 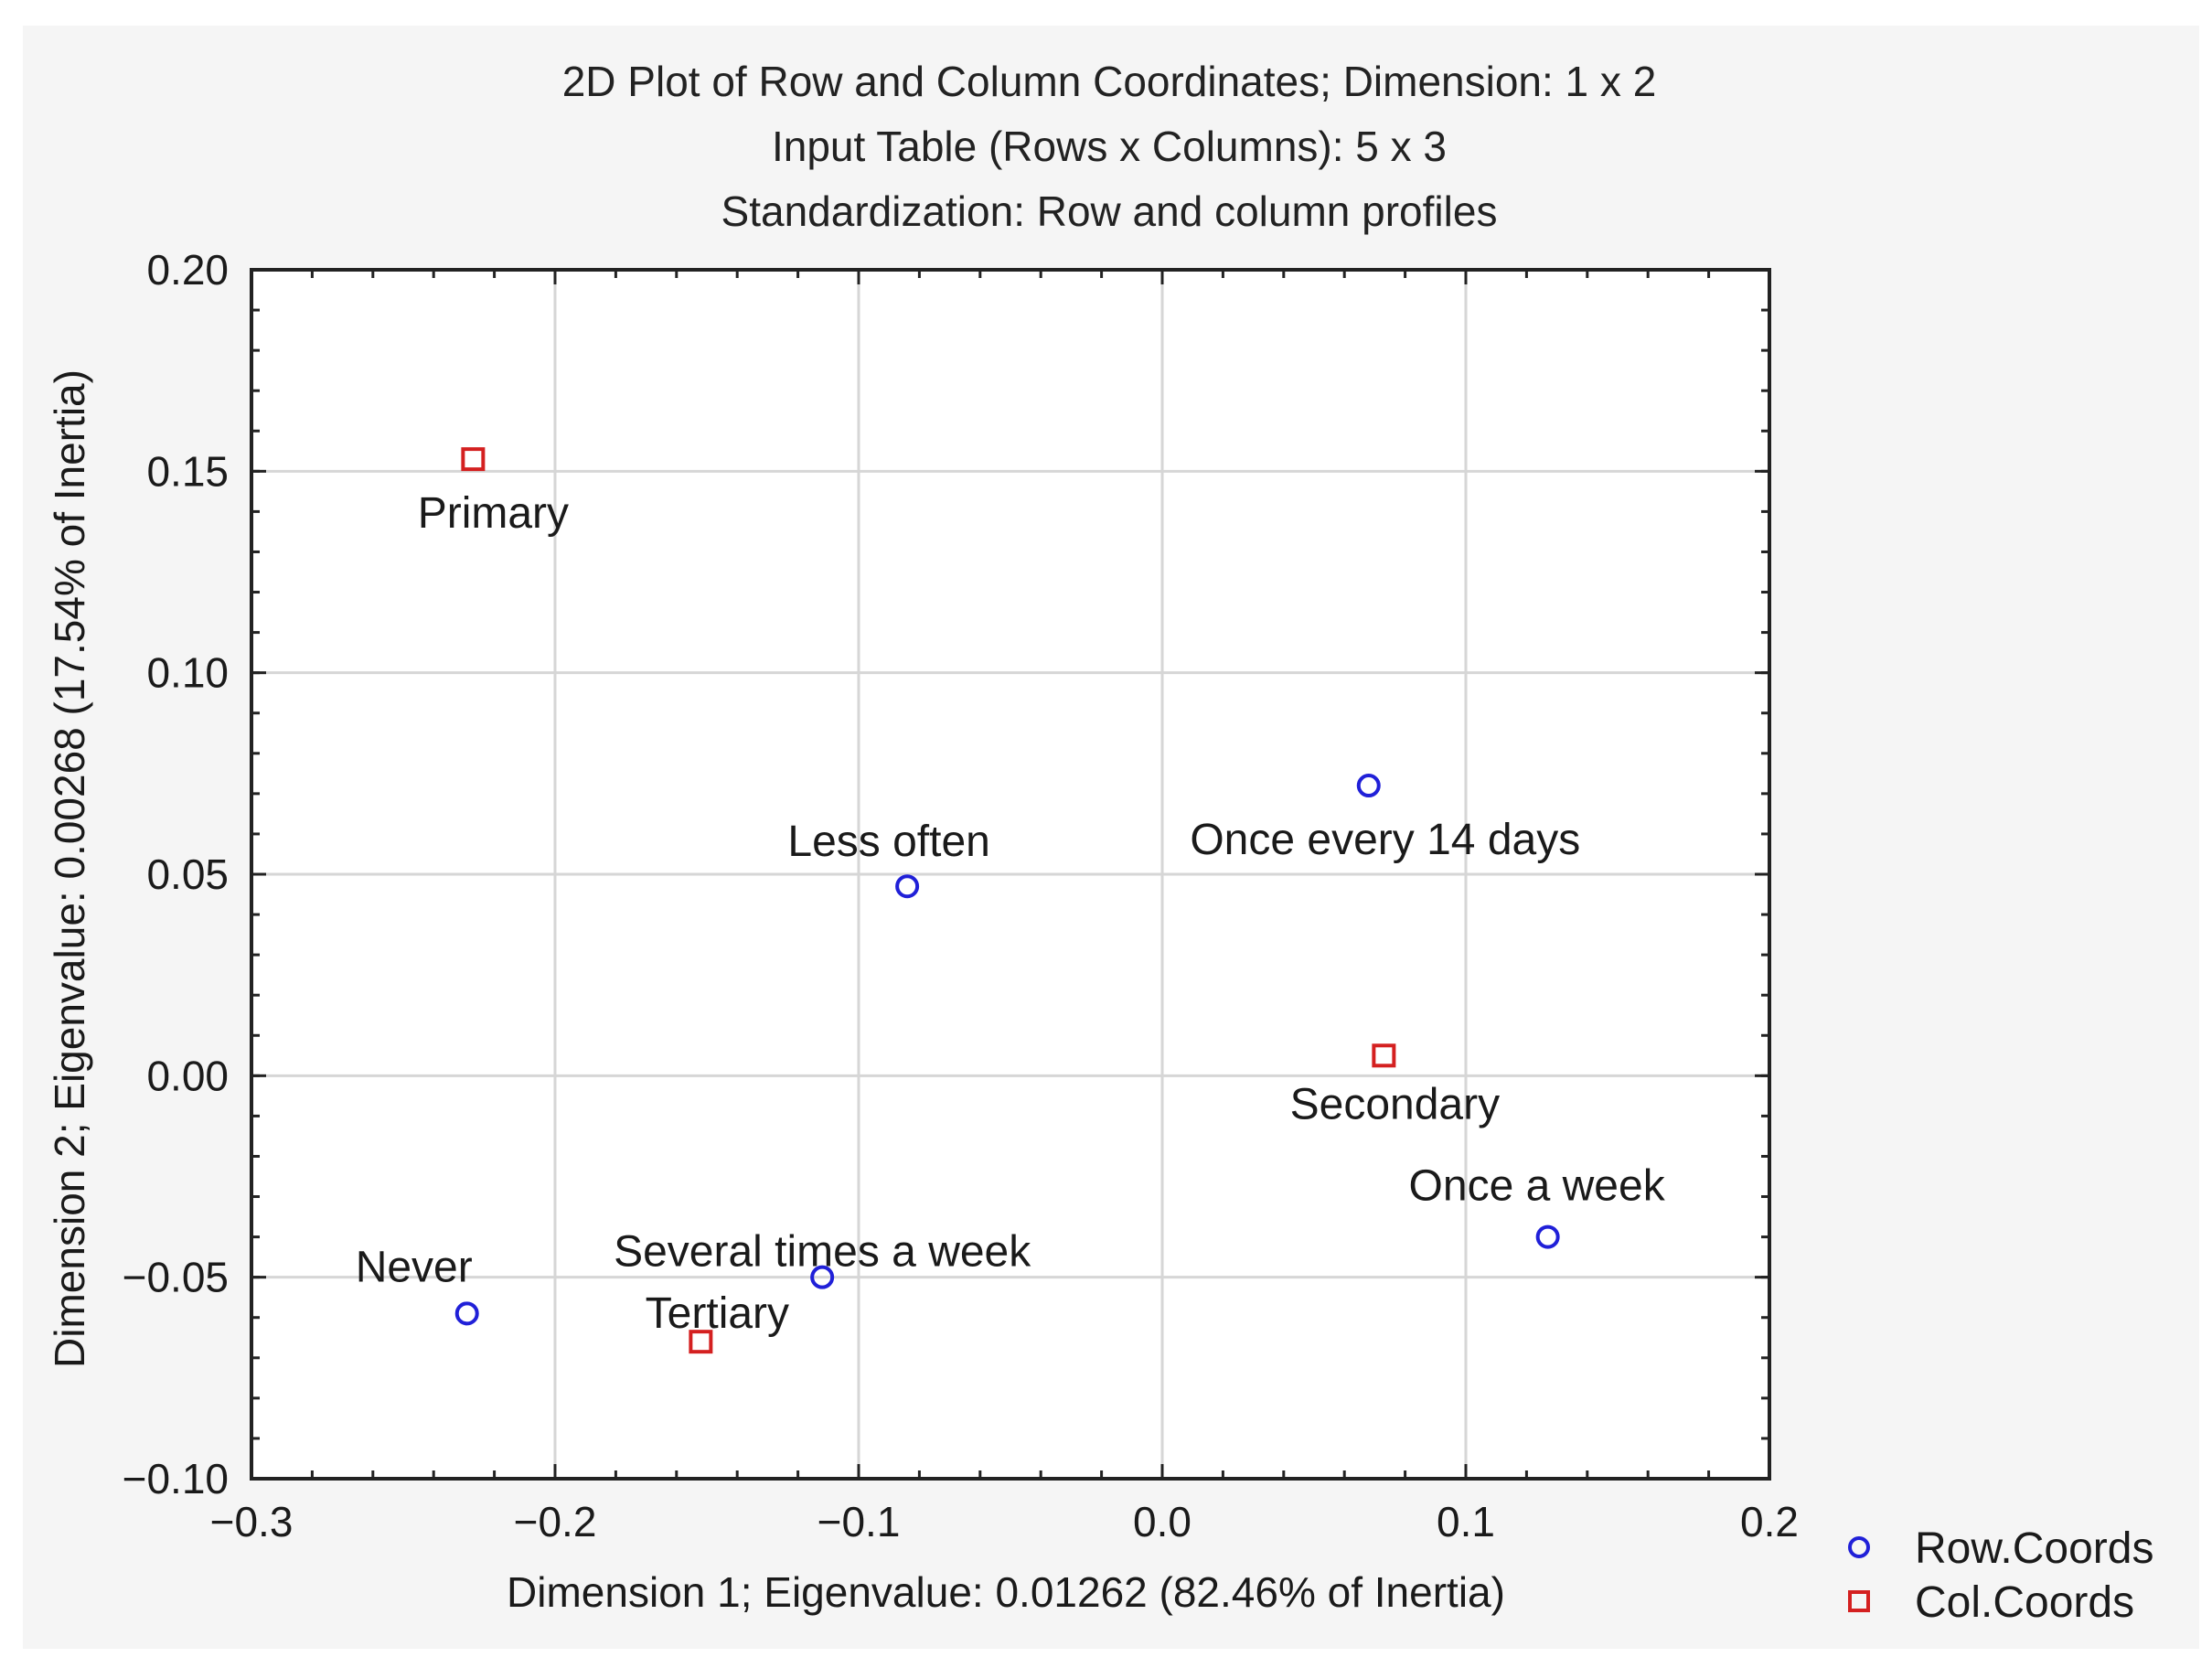 What do you see at coordinates (493, 514) in the screenshot?
I see `point-label-primary: Primary` at bounding box center [493, 514].